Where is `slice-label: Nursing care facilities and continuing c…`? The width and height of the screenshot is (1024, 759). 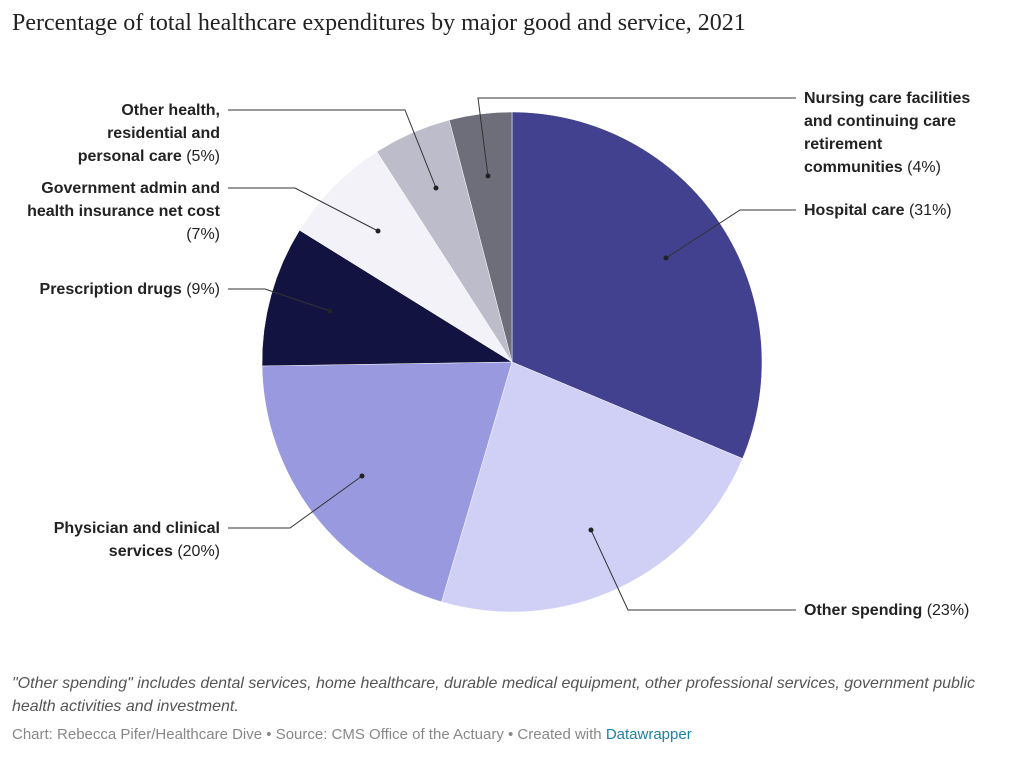 slice-label: Nursing care facilities and continuing c… is located at coordinates (891, 133).